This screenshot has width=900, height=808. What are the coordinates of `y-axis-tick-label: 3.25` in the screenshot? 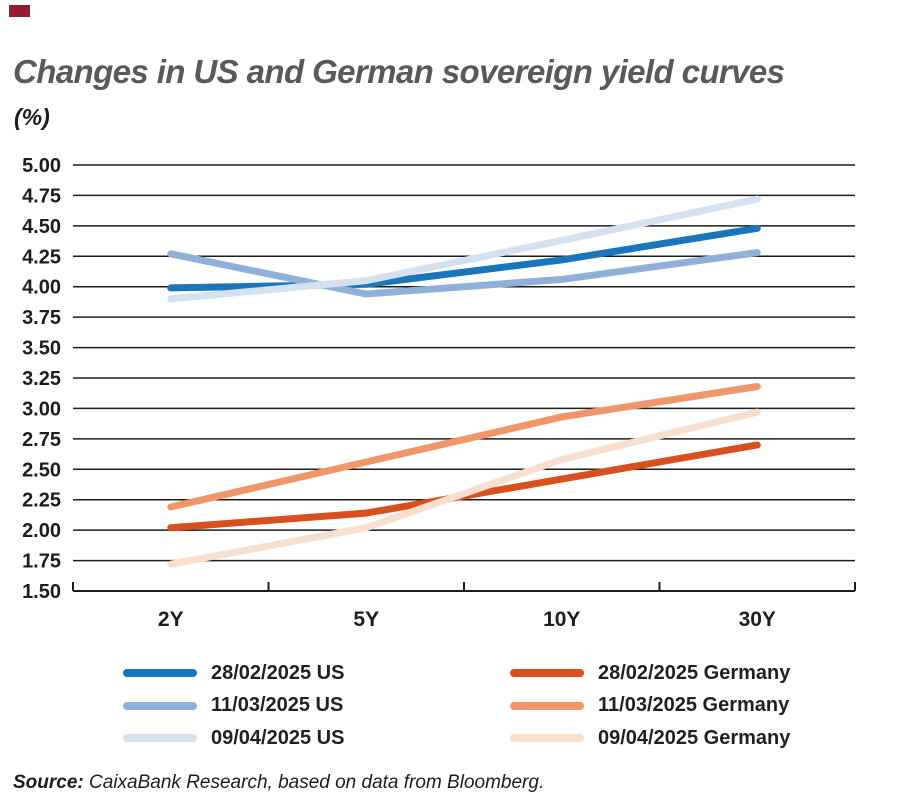 It's located at (41, 379).